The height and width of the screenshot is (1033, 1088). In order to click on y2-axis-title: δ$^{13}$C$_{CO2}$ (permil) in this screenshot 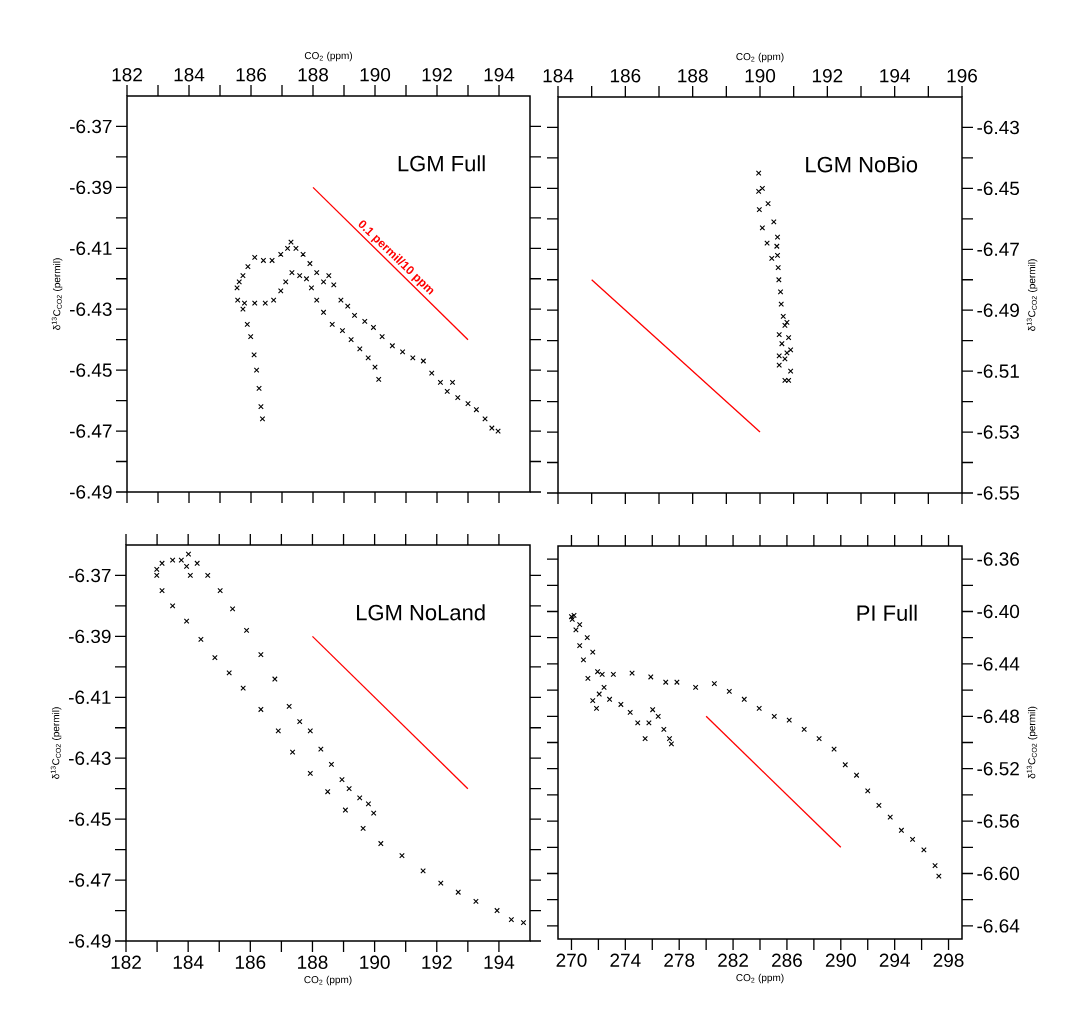, I will do `click(1032, 742)`.